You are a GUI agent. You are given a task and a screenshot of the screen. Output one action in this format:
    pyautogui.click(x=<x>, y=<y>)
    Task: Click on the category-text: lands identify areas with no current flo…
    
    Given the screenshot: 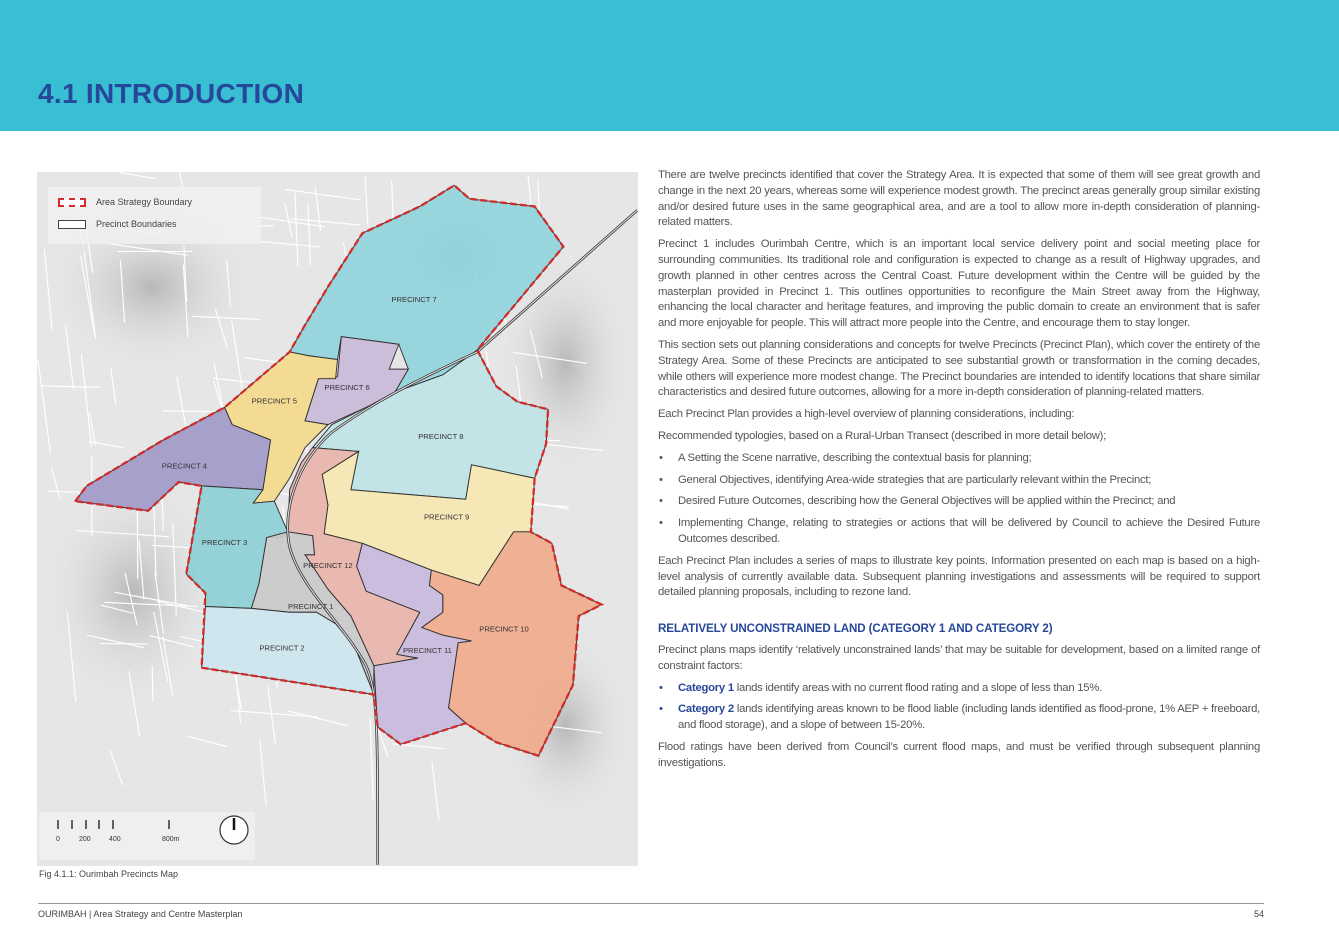 What is the action you would take?
    pyautogui.click(x=917, y=687)
    